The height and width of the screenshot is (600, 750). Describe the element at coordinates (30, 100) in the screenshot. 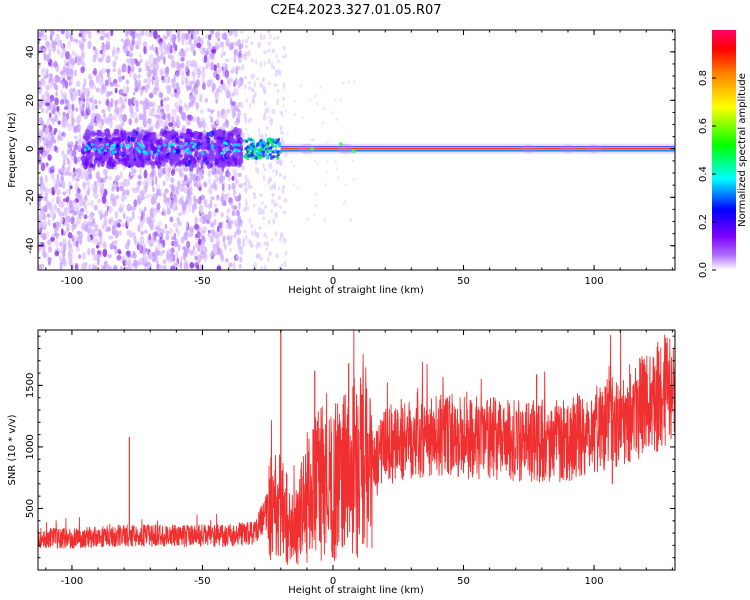

I see `y-tick-label: 20` at that location.